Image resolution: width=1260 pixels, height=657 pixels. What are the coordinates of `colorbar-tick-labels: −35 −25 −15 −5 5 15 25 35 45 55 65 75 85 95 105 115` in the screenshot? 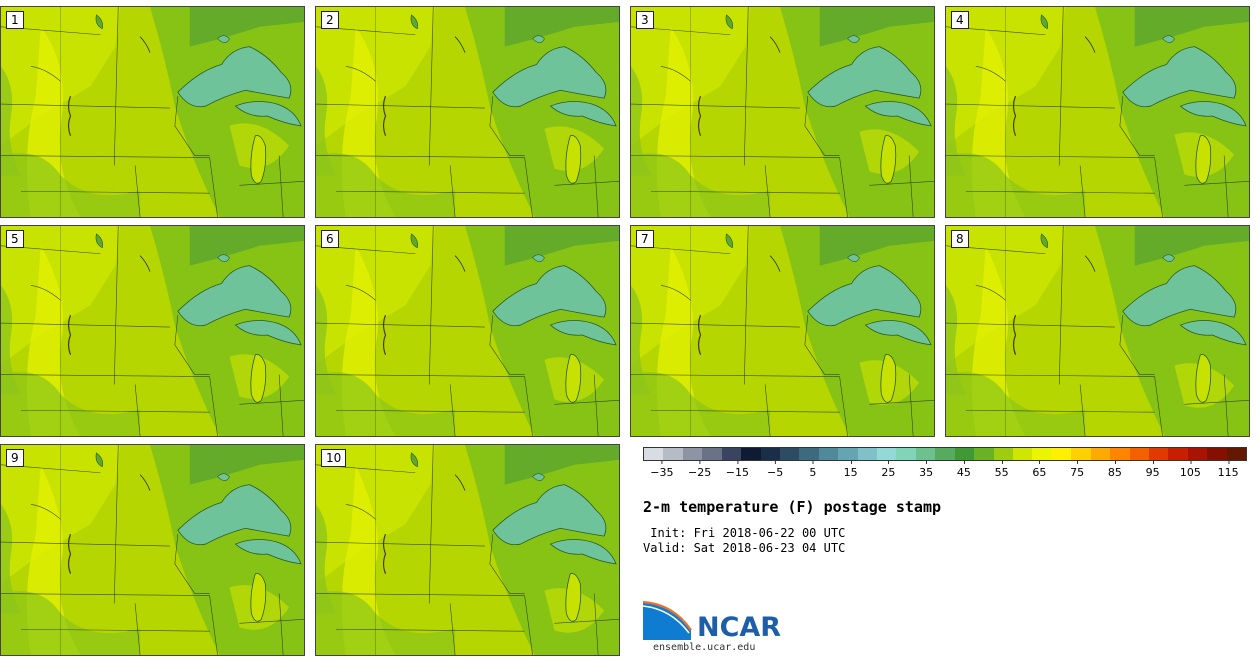 It's located at (945, 471).